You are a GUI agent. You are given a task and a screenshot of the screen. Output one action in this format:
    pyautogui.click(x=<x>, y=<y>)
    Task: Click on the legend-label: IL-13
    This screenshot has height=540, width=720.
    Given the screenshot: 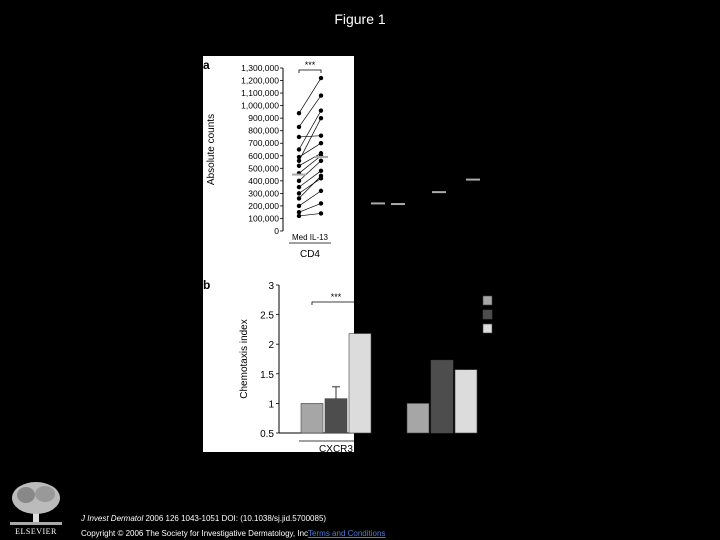 What is the action you would take?
    pyautogui.click(x=507, y=316)
    